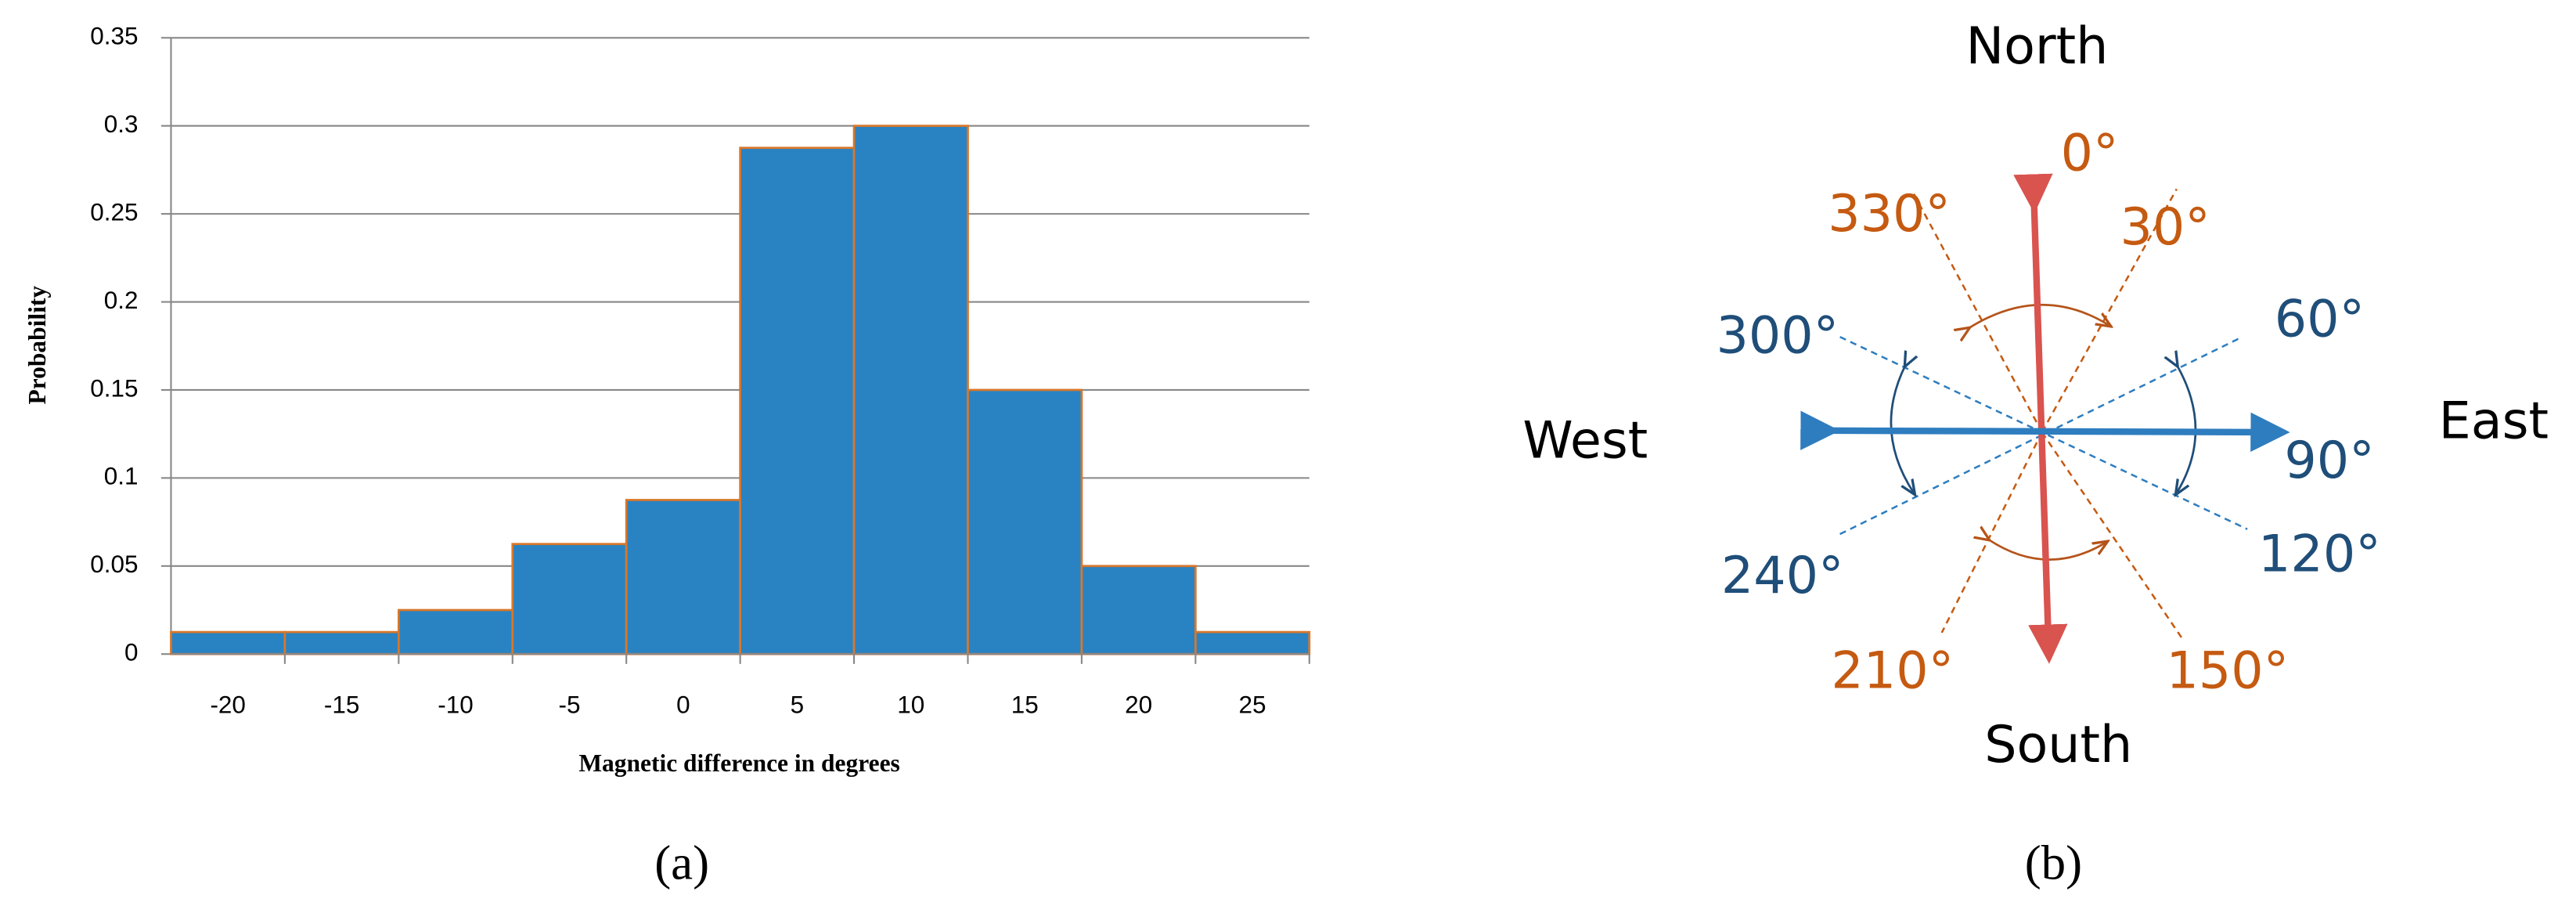 Image resolution: width=2576 pixels, height=917 pixels. Describe the element at coordinates (681, 862) in the screenshot. I see `caption: (a)` at that location.